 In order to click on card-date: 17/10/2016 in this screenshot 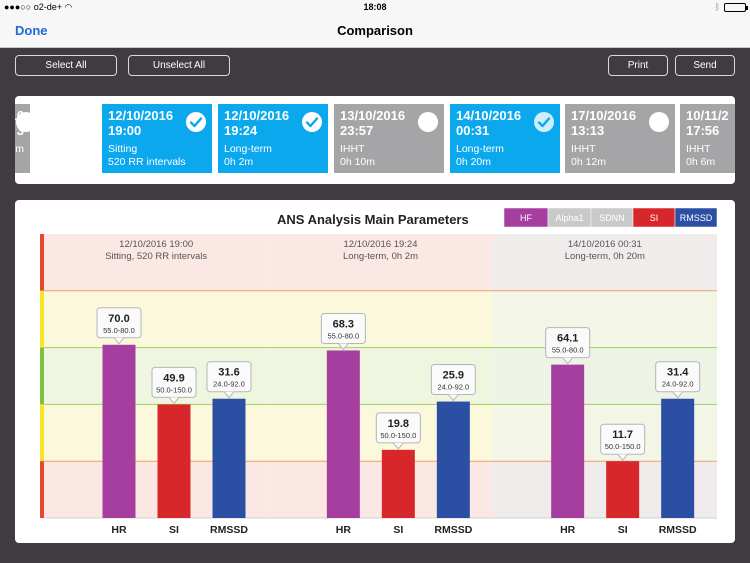, I will do `click(604, 115)`.